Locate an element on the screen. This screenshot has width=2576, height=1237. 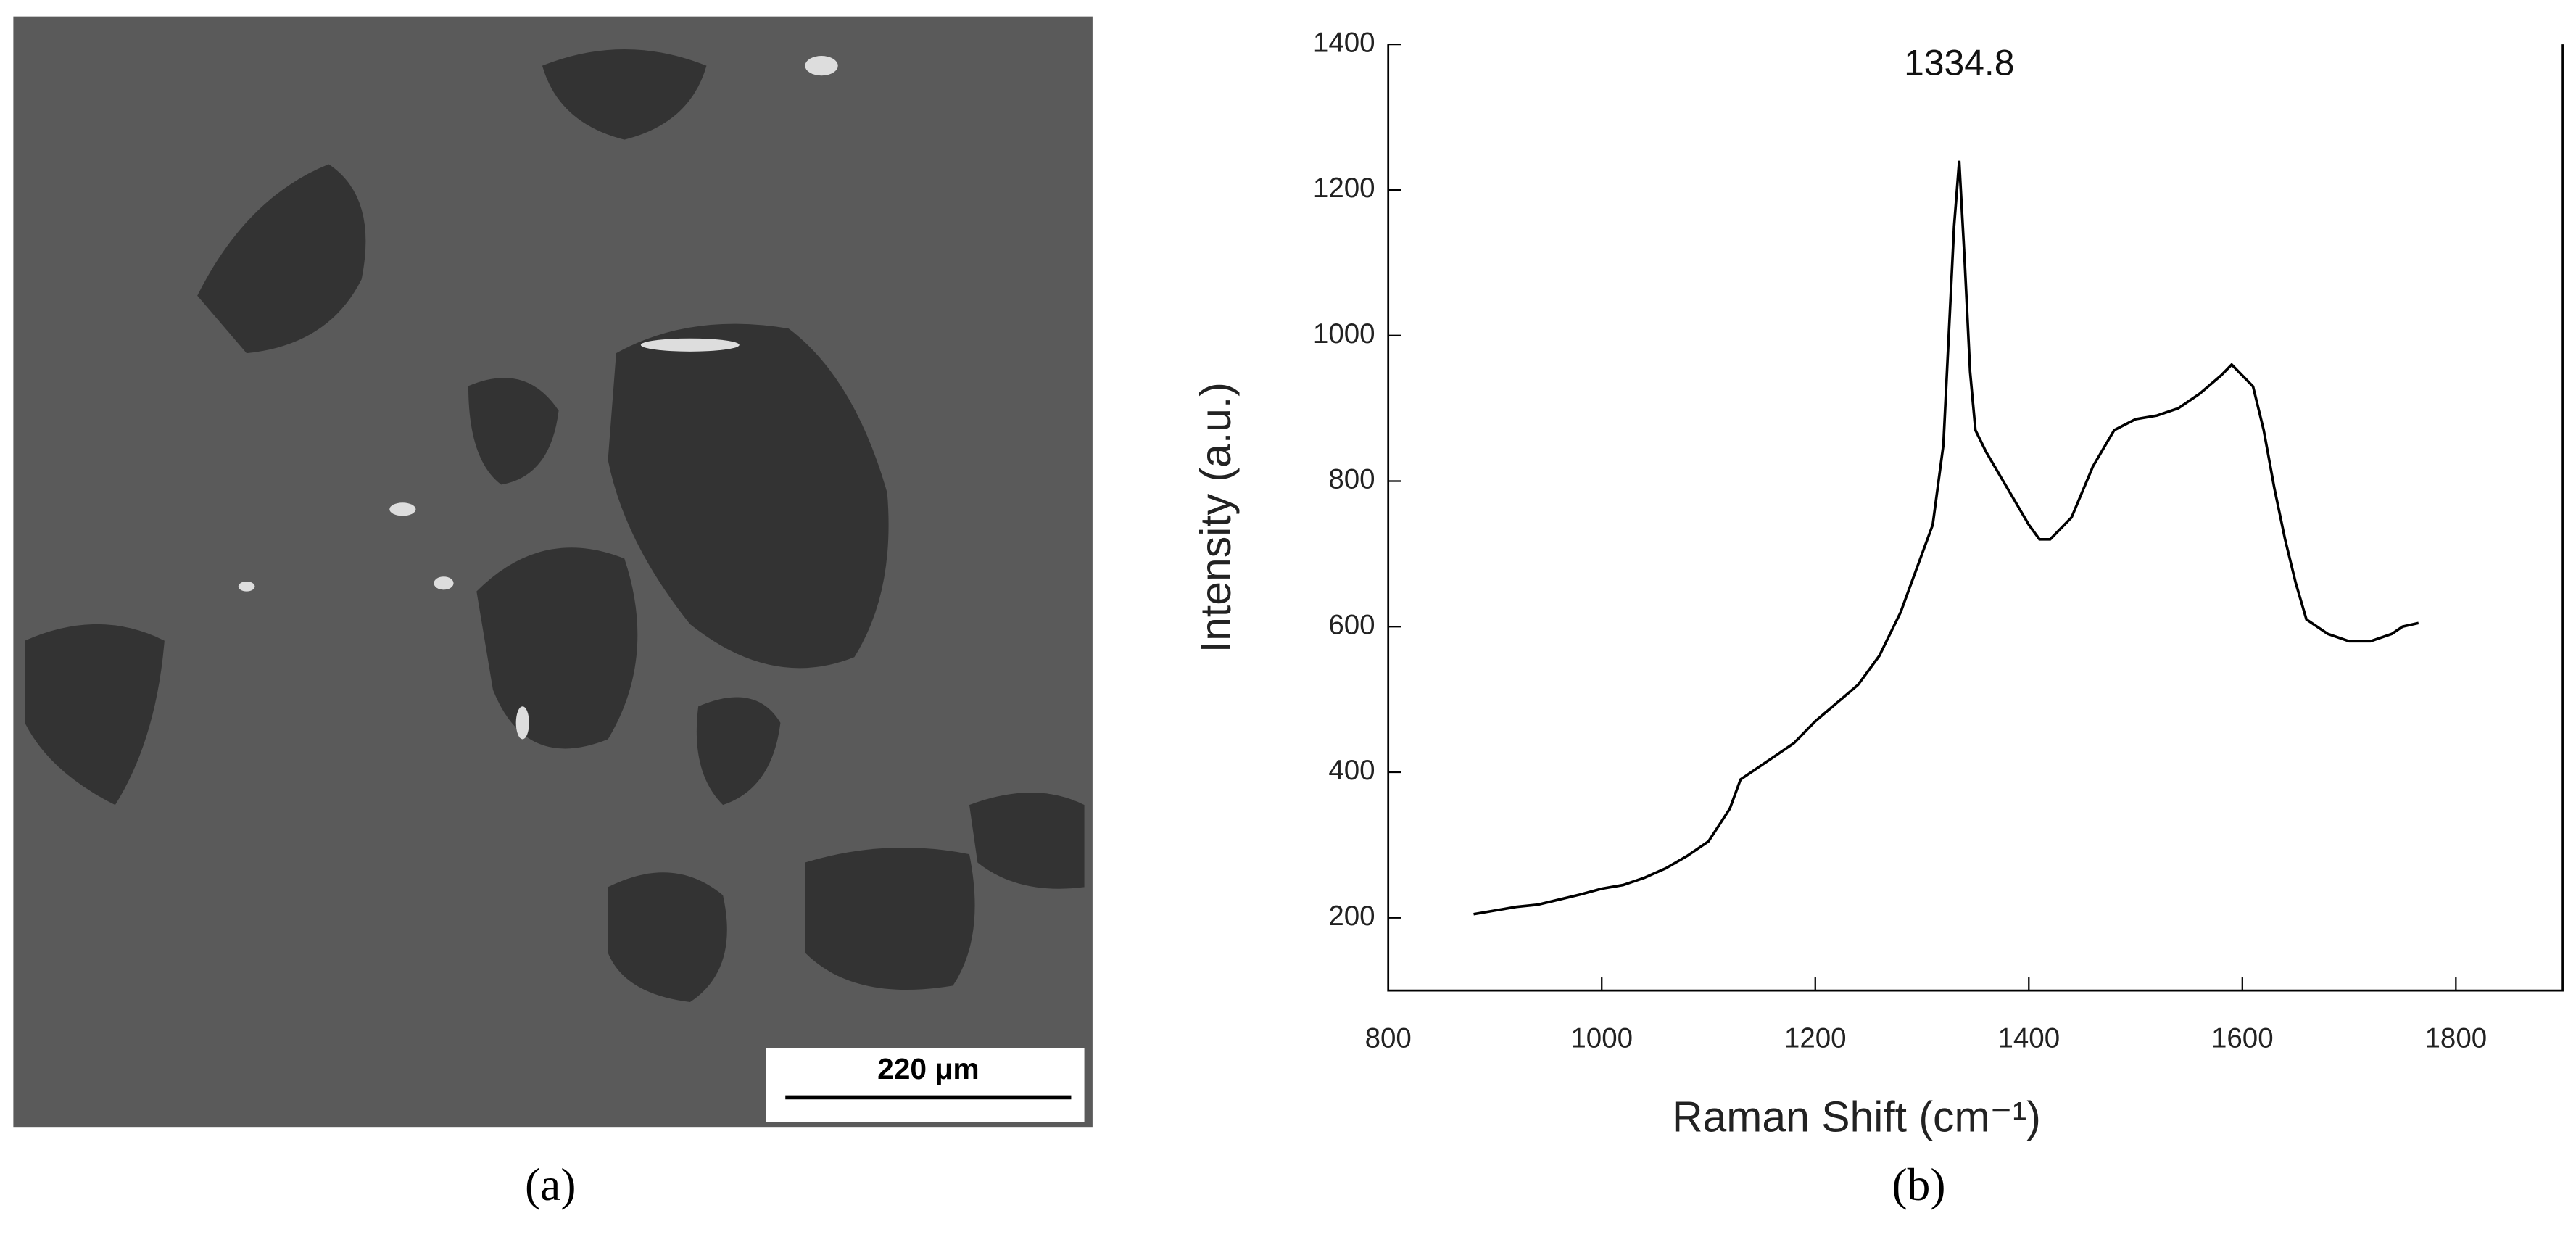
x-tick-label: 1800 is located at coordinates (2457, 1038).